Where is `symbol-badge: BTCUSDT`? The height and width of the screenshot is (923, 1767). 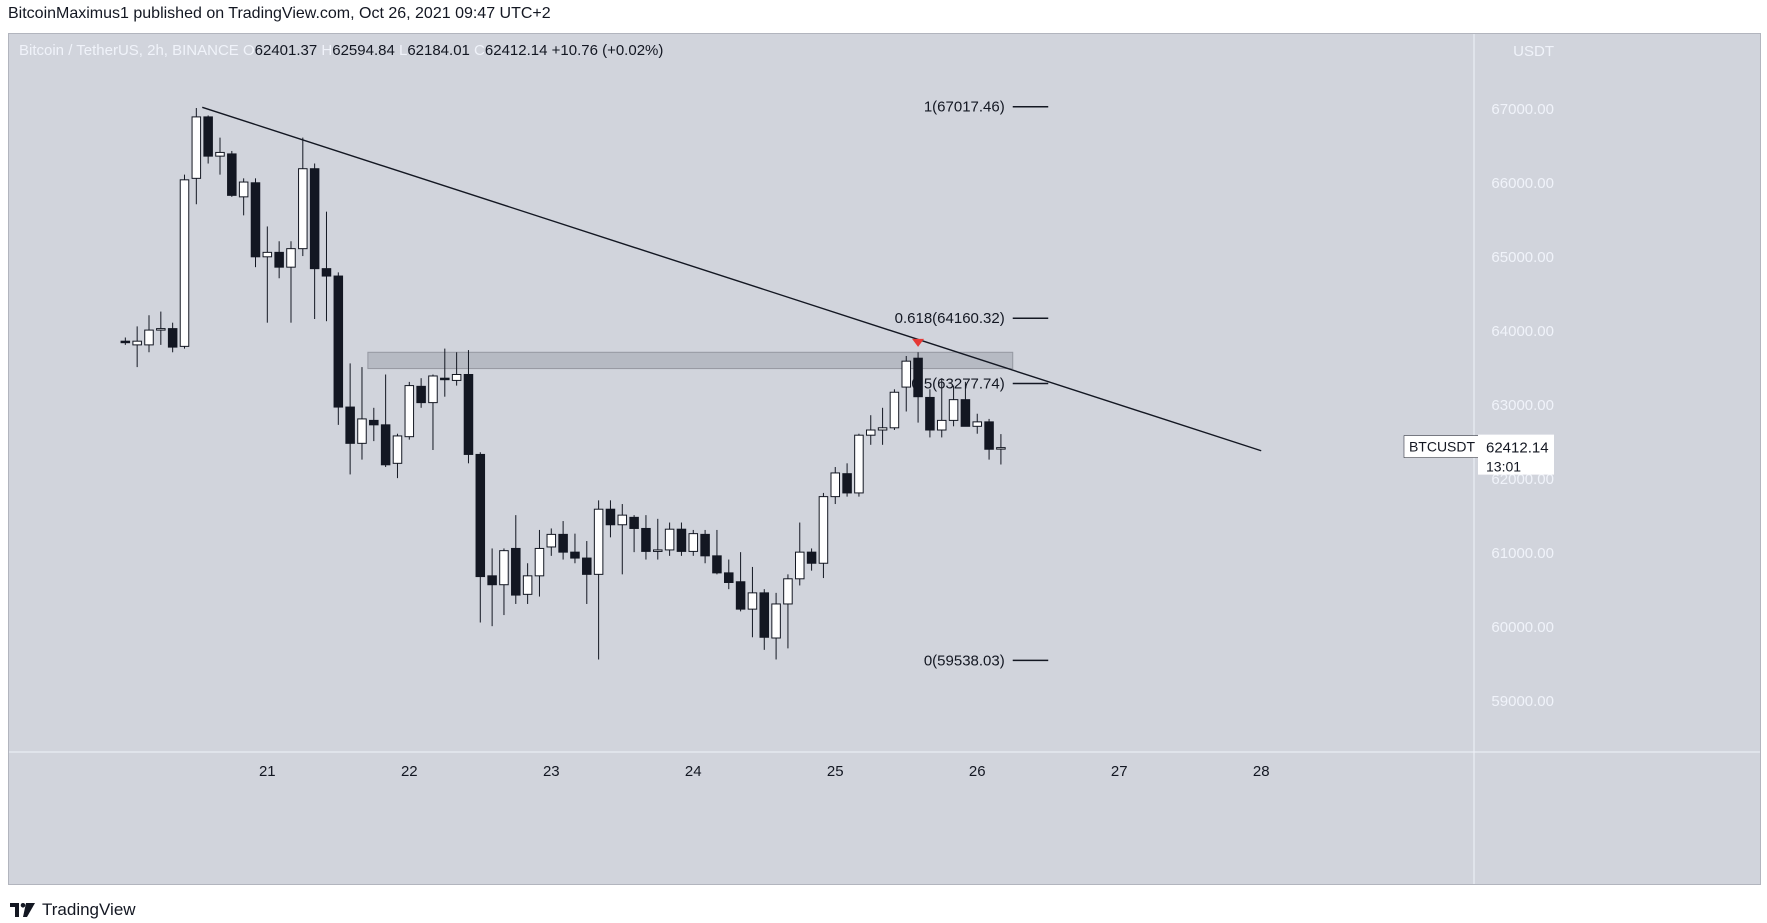 symbol-badge: BTCUSDT is located at coordinates (1442, 446).